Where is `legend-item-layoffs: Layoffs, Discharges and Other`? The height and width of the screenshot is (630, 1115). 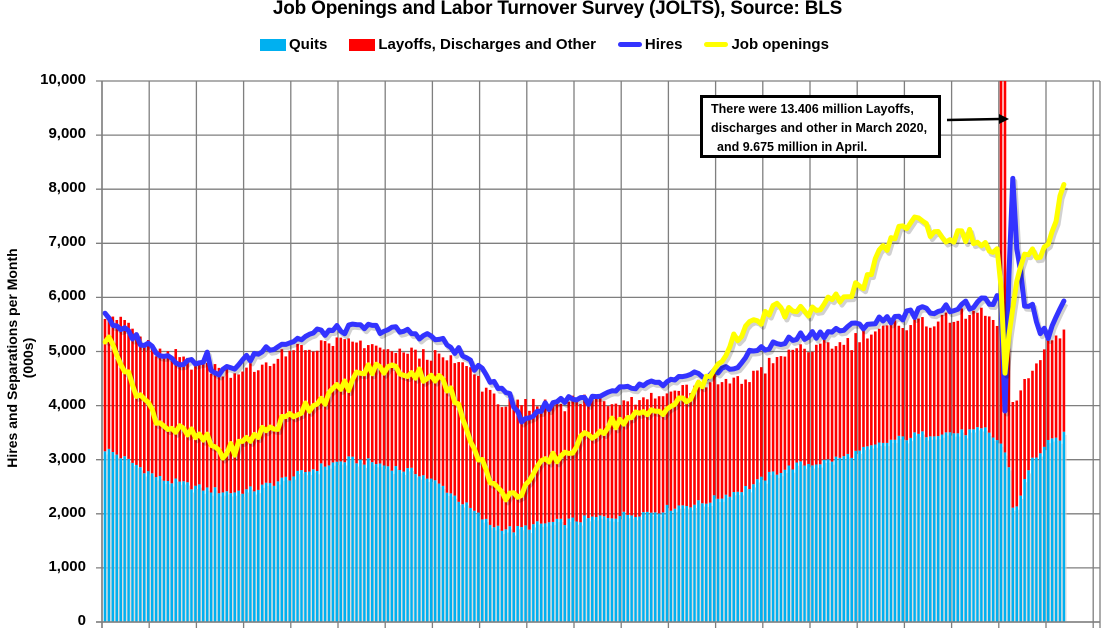 legend-item-layoffs: Layoffs, Discharges and Other is located at coordinates (472, 44).